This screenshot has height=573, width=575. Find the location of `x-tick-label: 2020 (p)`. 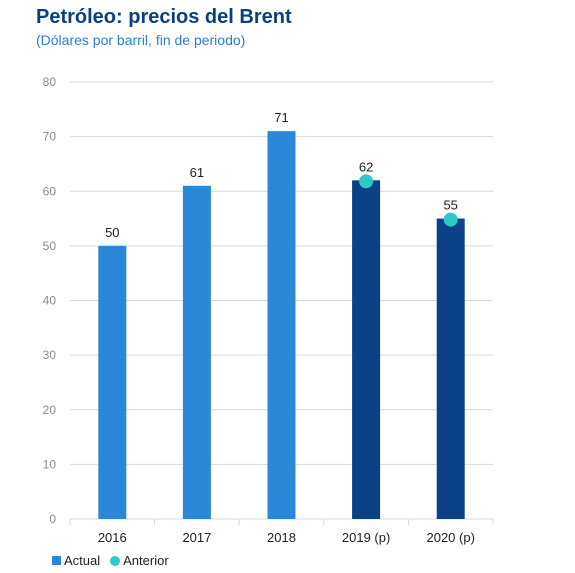

x-tick-label: 2020 (p) is located at coordinates (450, 537).